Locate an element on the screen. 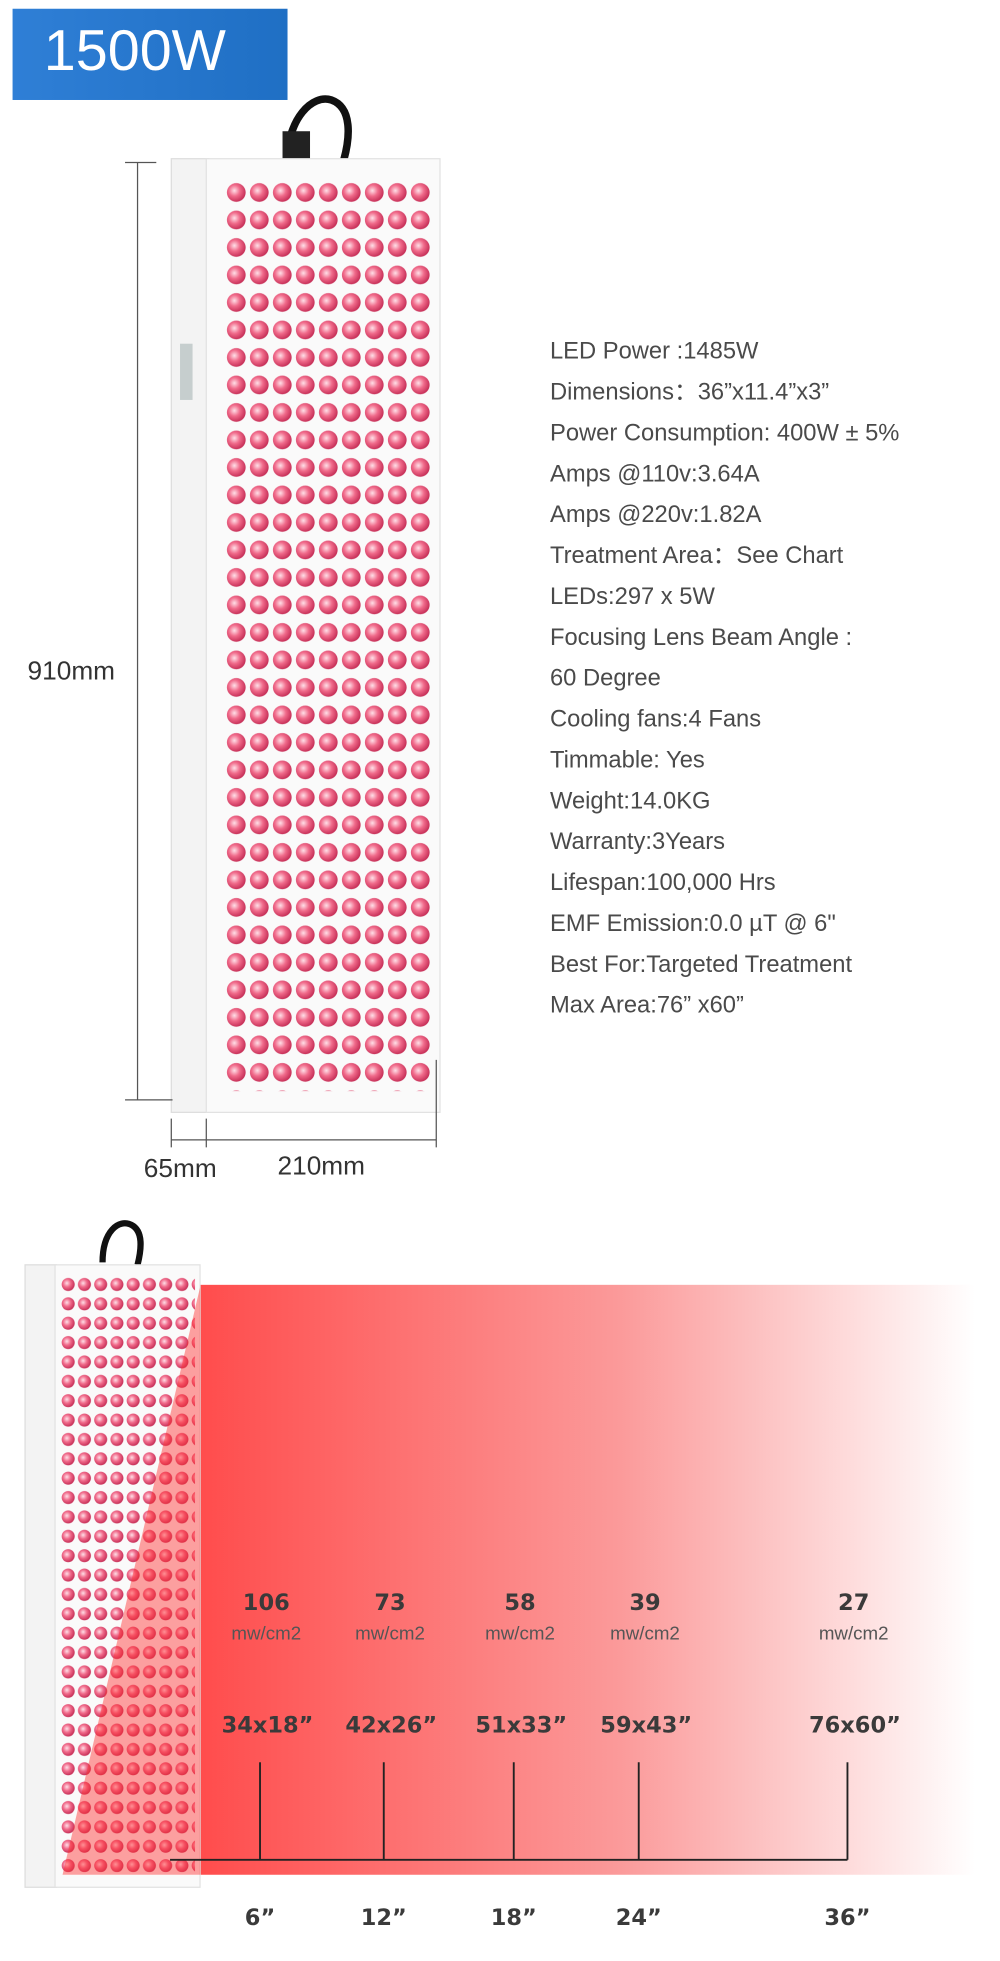 The image size is (1000, 1961). spec-line: Warranty:3Years is located at coordinates (637, 842).